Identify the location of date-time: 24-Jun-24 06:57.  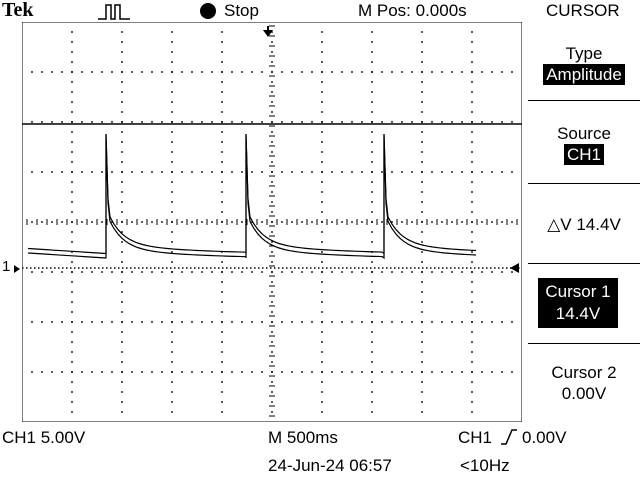
(330, 465).